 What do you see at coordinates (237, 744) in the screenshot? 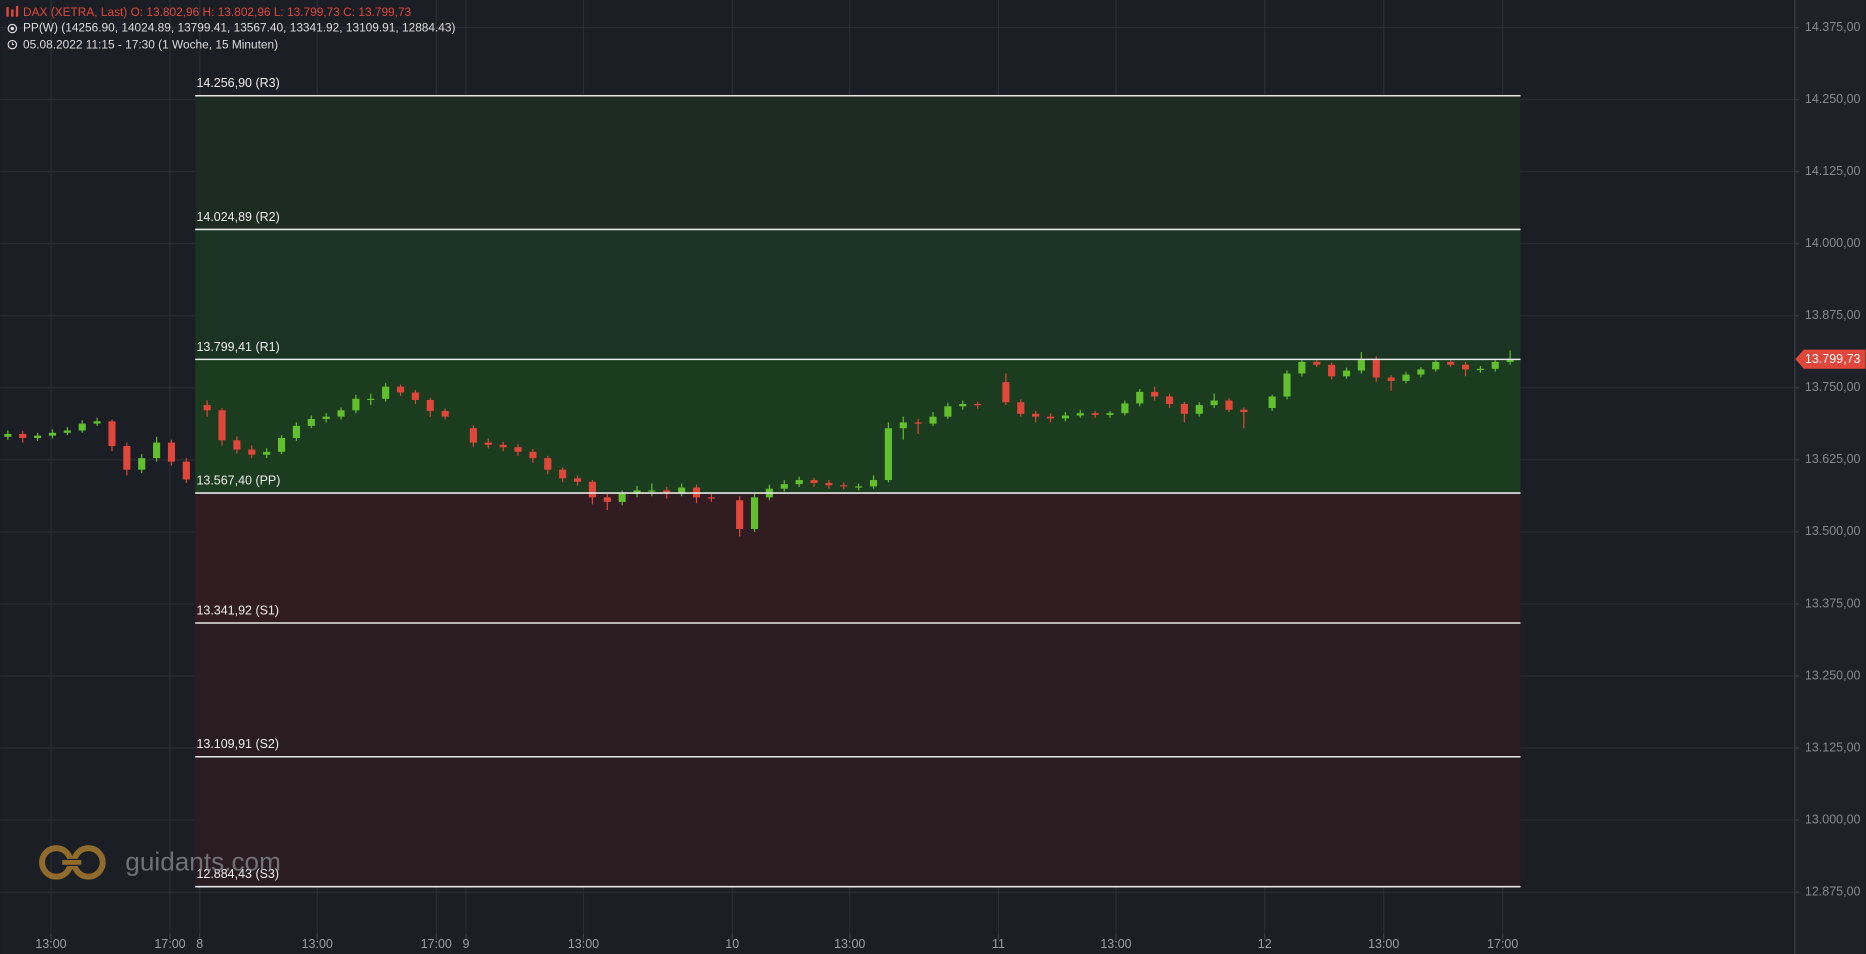
I see `pivot-label: 13.109,91 (S2)` at bounding box center [237, 744].